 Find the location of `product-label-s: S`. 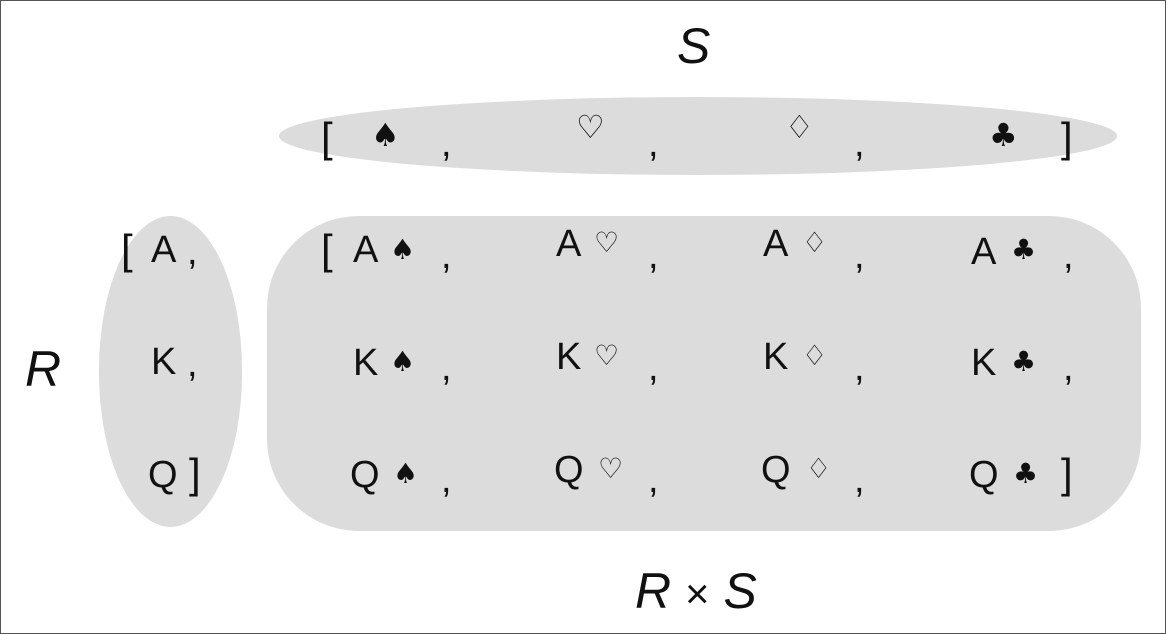

product-label-s: S is located at coordinates (739, 591).